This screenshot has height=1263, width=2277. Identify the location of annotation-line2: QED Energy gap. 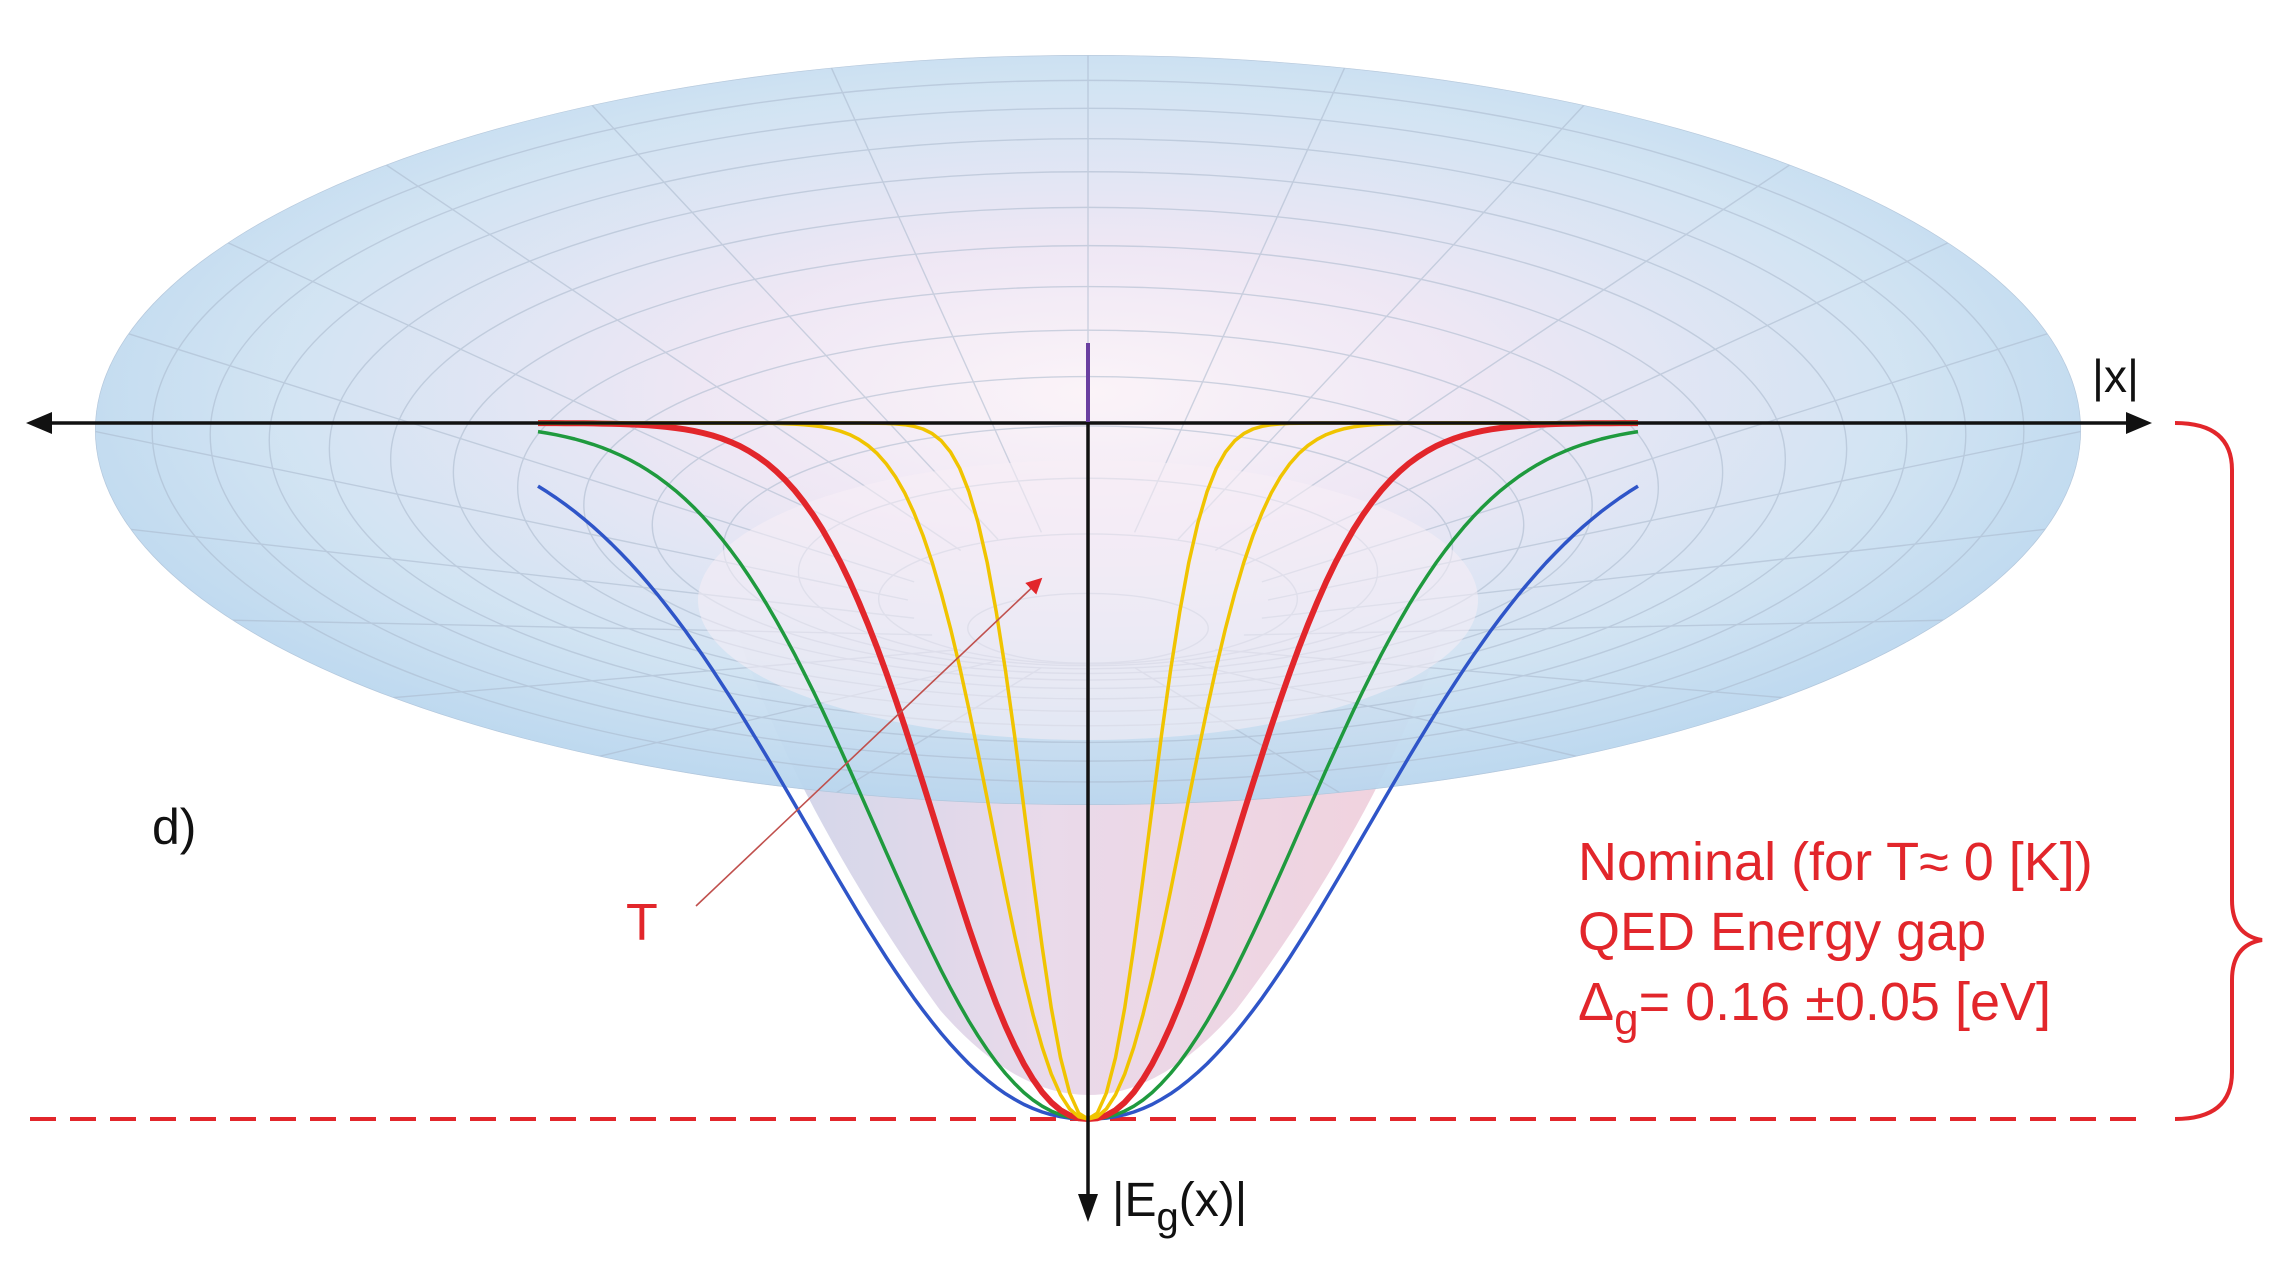
(1782, 932).